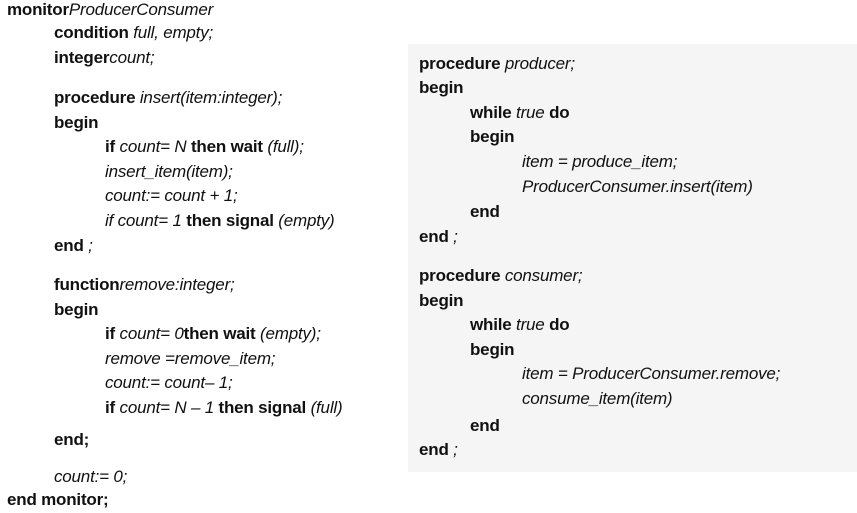  Describe the element at coordinates (651, 373) in the screenshot. I see `code-line: item = ProducerConsumer.remove;` at that location.